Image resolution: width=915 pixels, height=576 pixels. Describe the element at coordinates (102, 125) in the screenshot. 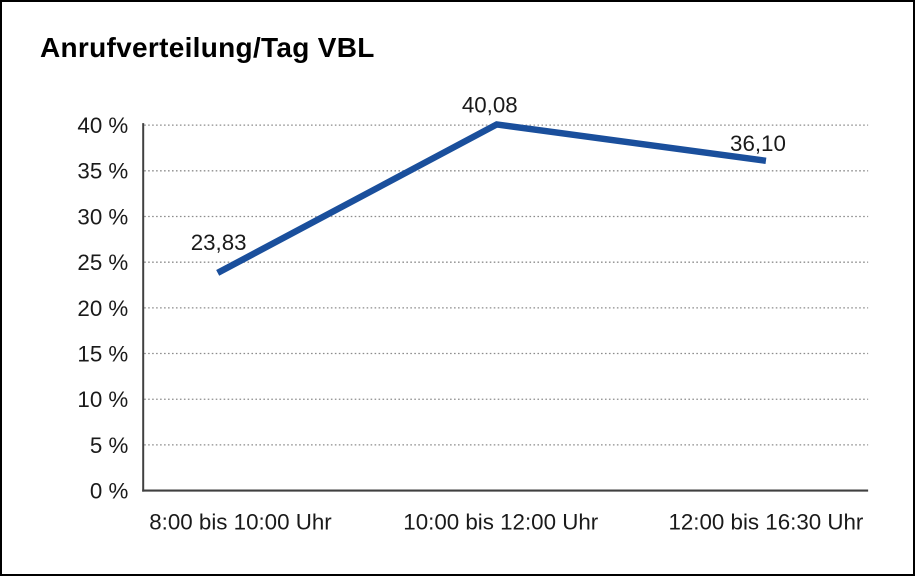

I see `y-tick-label: 40 %` at that location.